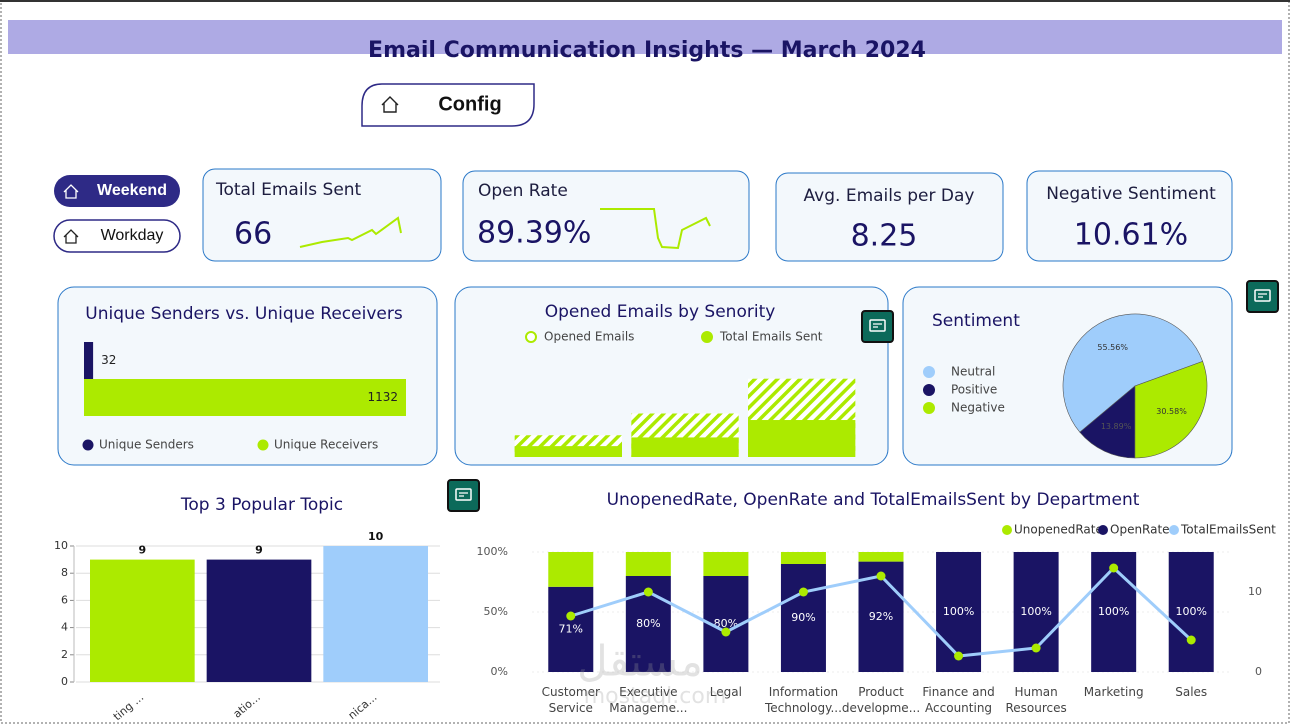 This screenshot has height=724, width=1290. Describe the element at coordinates (143, 550) in the screenshot. I see `data-label: 9` at that location.